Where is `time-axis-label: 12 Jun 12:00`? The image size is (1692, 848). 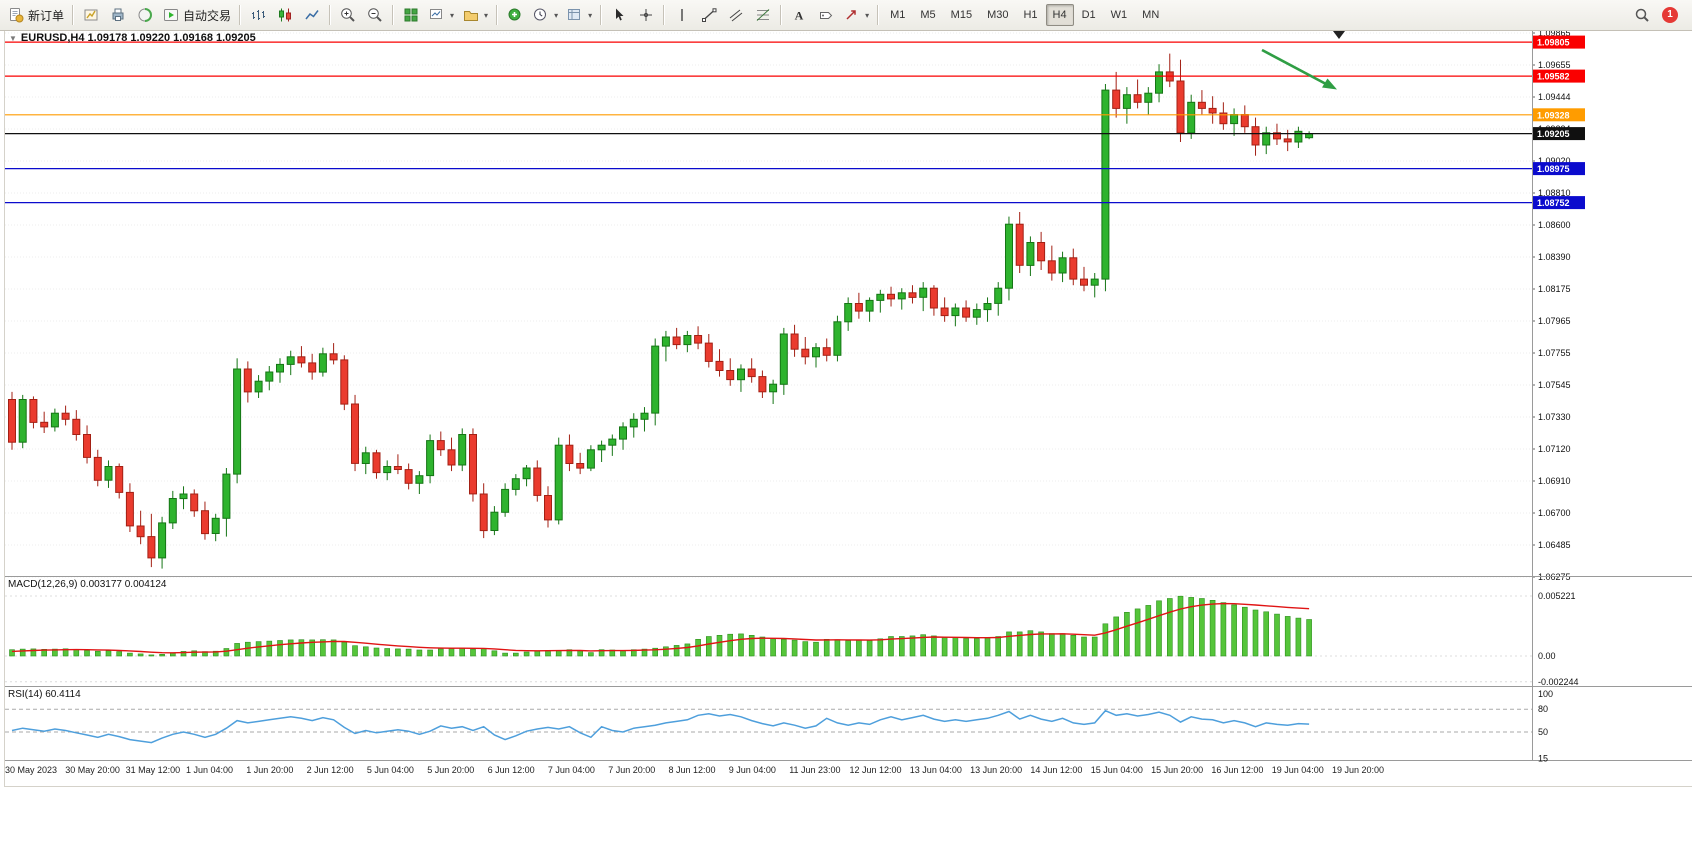
time-axis-label: 12 Jun 12:00 is located at coordinates (876, 770).